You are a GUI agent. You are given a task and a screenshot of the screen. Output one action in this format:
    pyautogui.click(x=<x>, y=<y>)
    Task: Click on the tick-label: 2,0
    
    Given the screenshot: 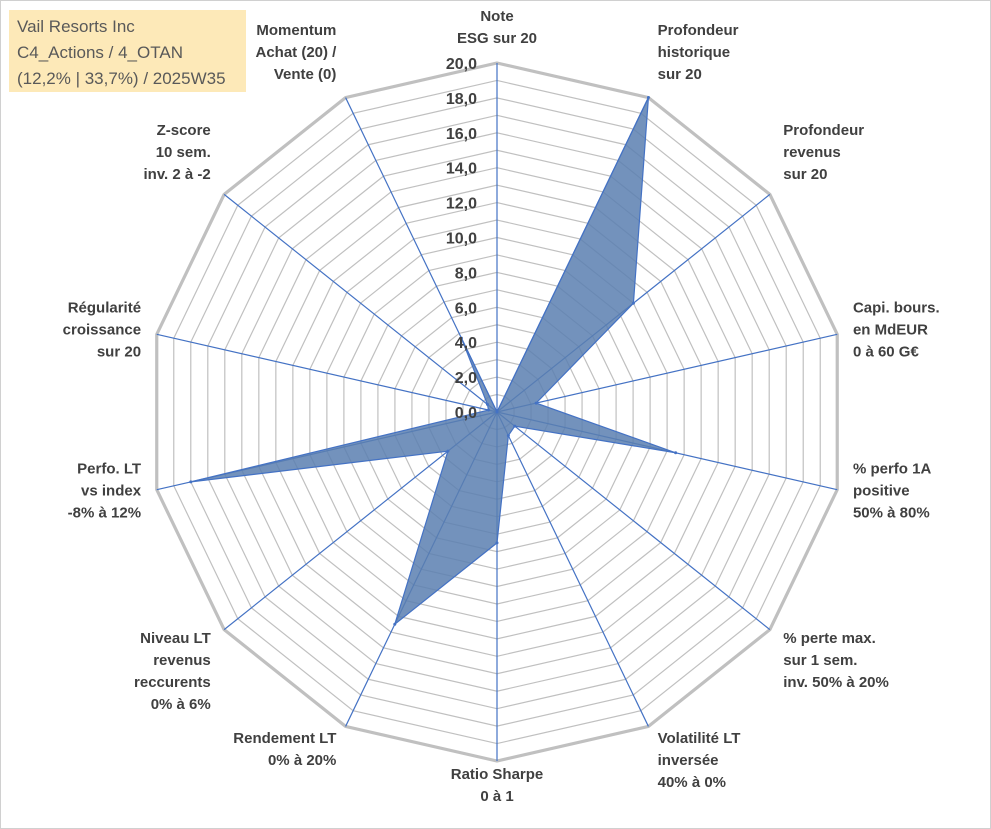 What is the action you would take?
    pyautogui.click(x=466, y=378)
    